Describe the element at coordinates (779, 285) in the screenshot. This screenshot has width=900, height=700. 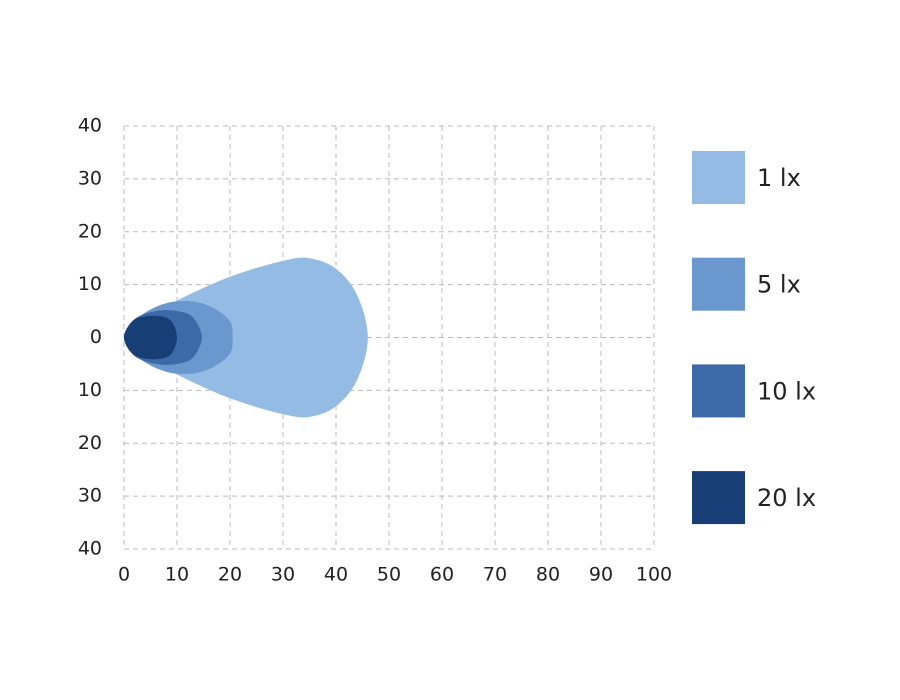
I see `legend-label: 5 lx` at that location.